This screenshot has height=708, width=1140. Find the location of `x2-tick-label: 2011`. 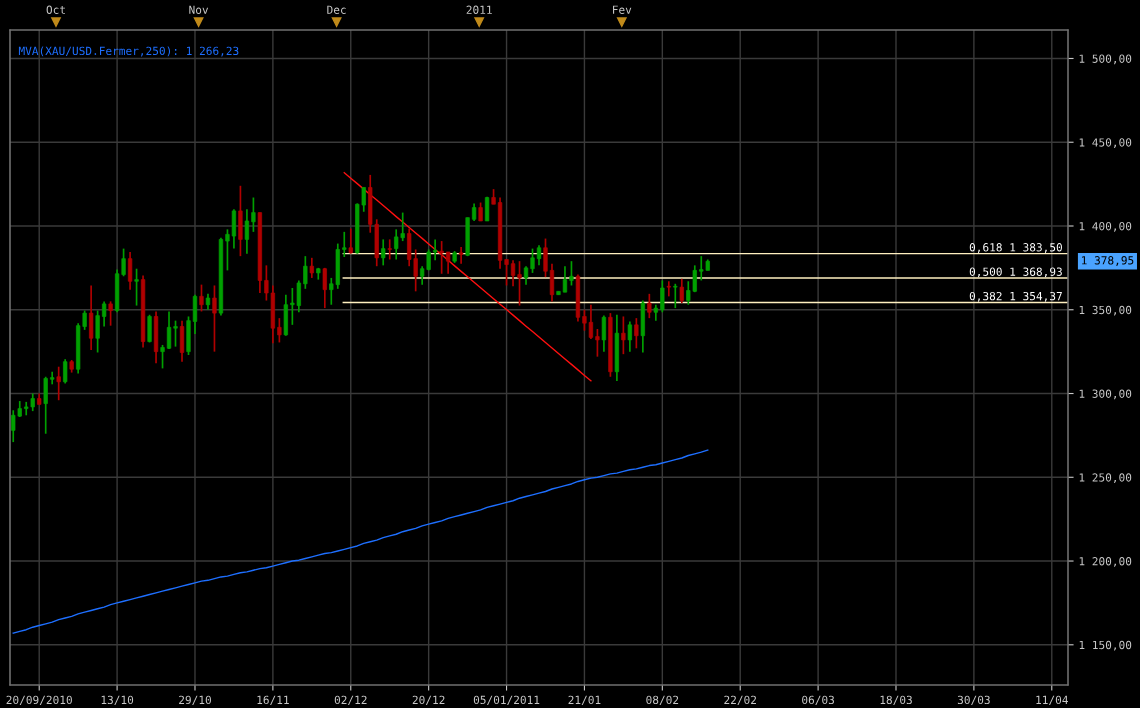

x2-tick-label: 2011 is located at coordinates (479, 9).